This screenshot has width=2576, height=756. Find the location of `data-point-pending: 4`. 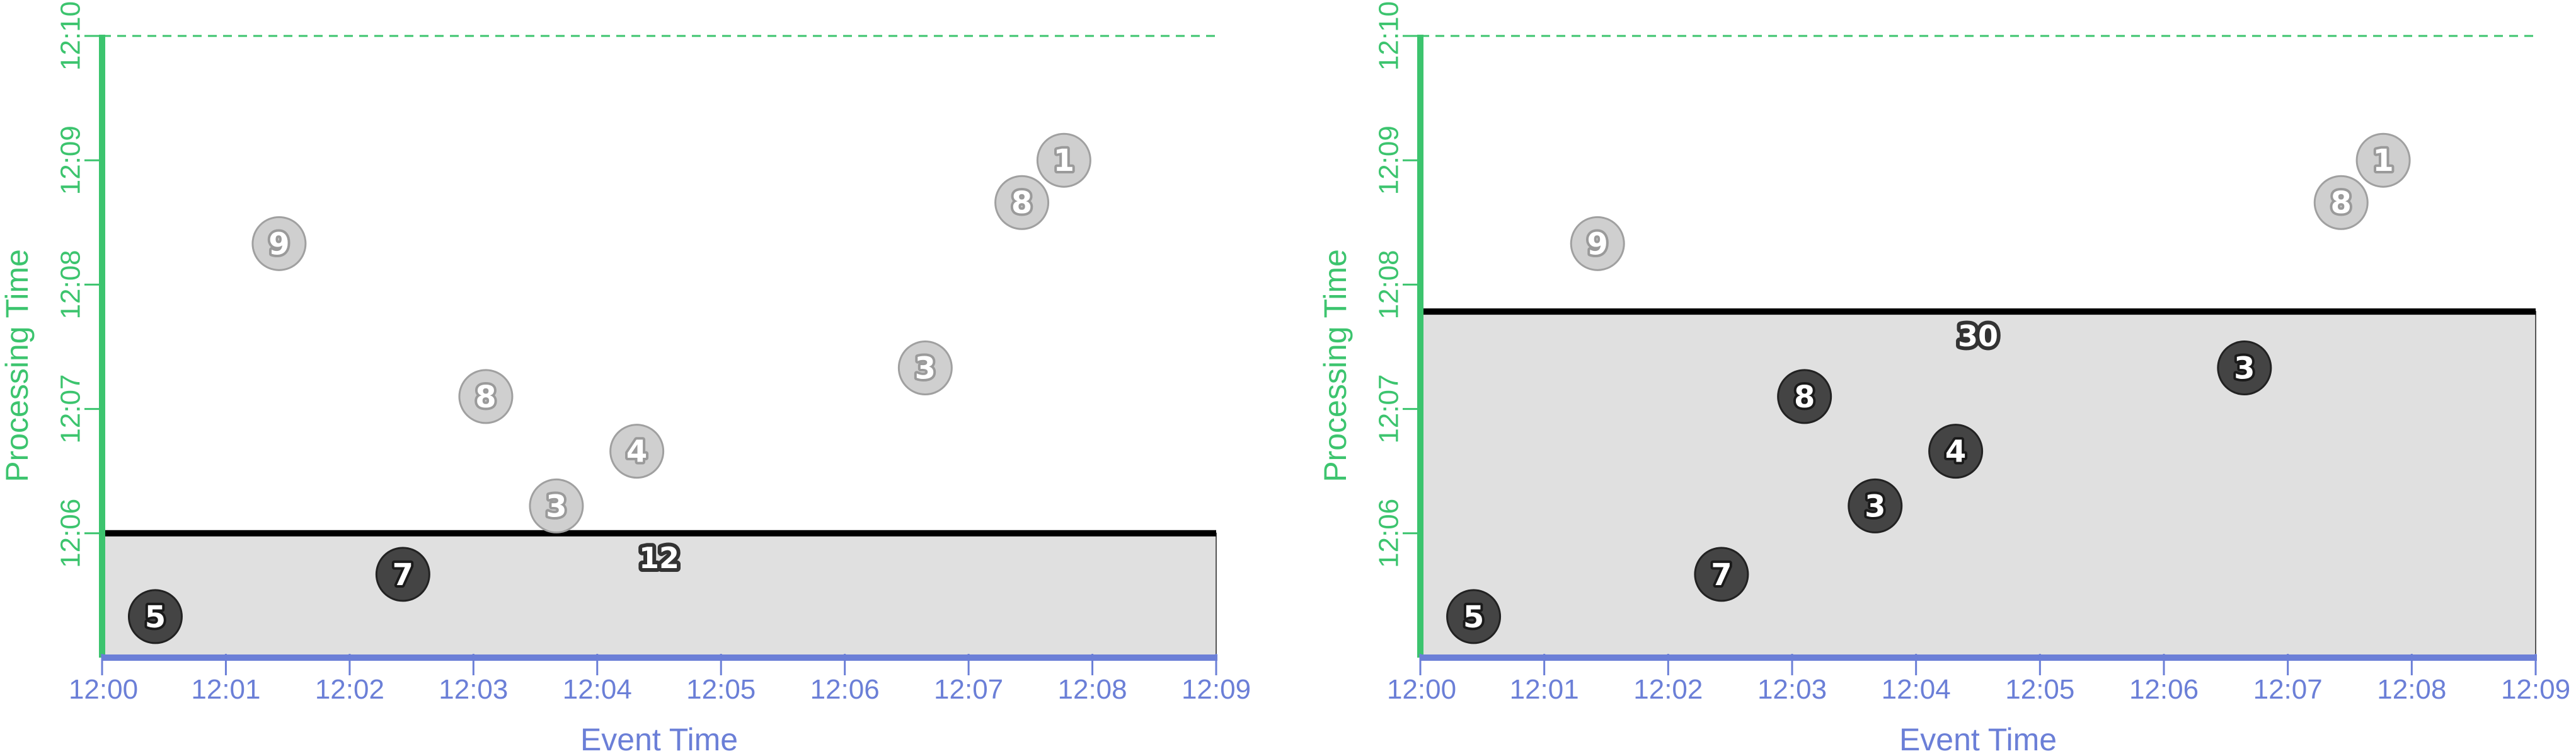

data-point-pending: 4 is located at coordinates (637, 452).